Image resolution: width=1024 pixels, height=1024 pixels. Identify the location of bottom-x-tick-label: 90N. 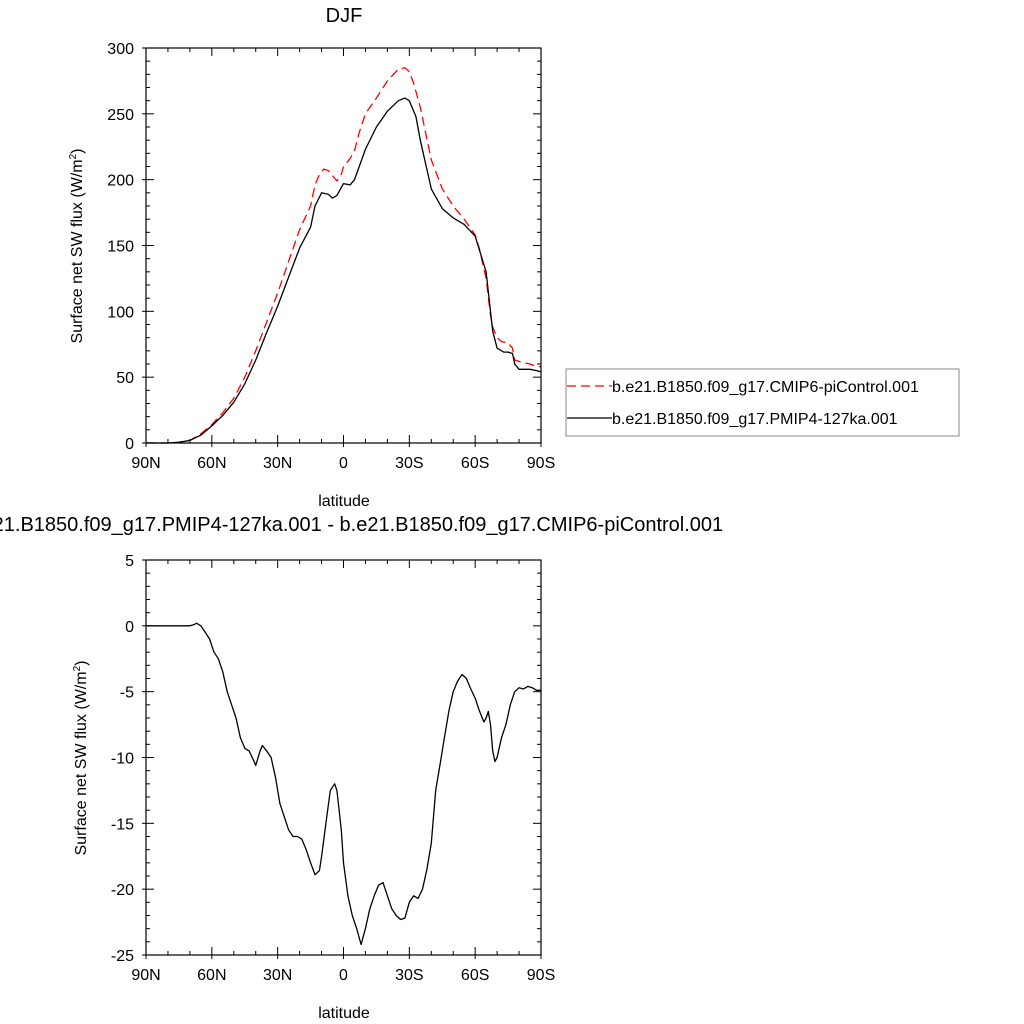
(145, 975).